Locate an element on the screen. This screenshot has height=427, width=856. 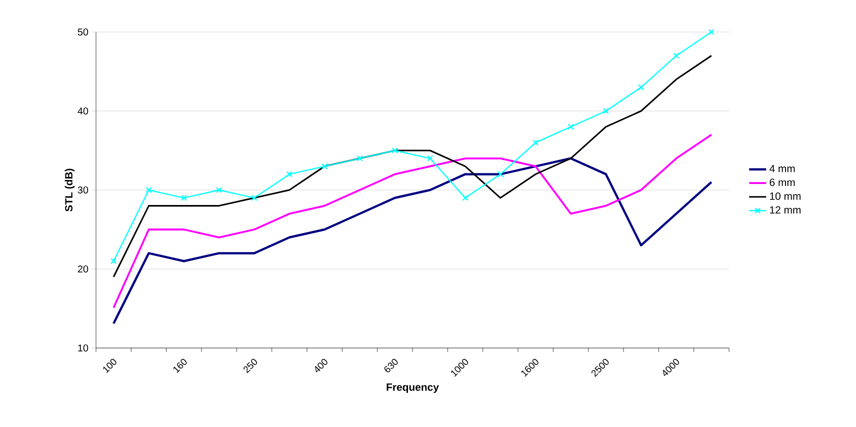
y-tick-label: 40 is located at coordinates (83, 111).